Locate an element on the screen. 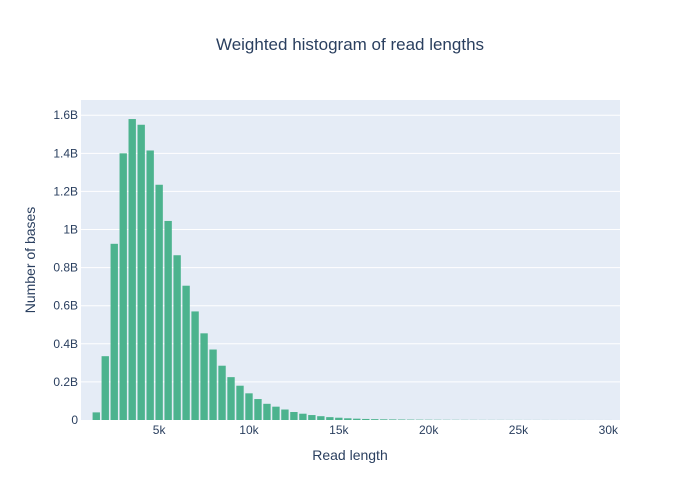 This screenshot has width=700, height=500. x-tick-label: 25k is located at coordinates (519, 430).